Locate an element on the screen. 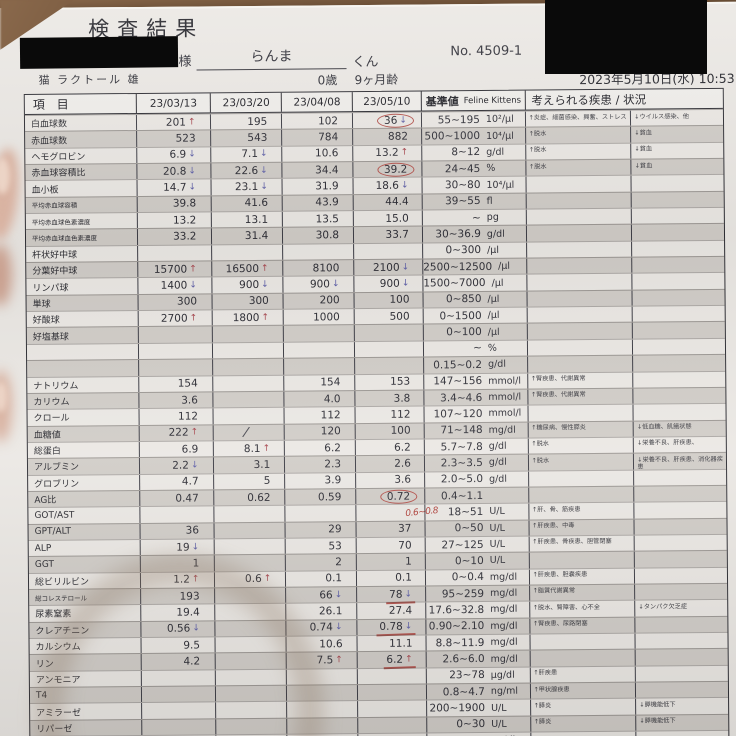  red-circle-annotation: 36 ↓ is located at coordinates (395, 120).